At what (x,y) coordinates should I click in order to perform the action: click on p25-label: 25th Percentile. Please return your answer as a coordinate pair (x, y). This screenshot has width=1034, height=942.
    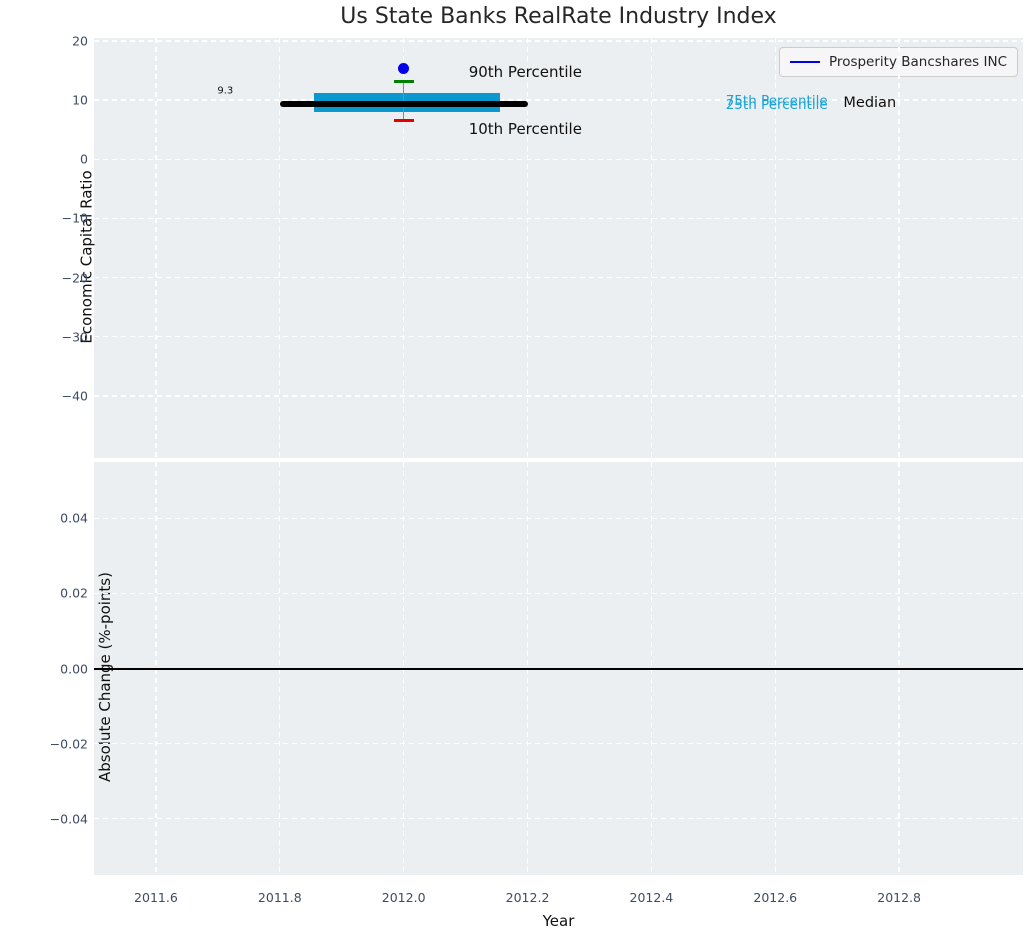
    Looking at the image, I should click on (776, 104).